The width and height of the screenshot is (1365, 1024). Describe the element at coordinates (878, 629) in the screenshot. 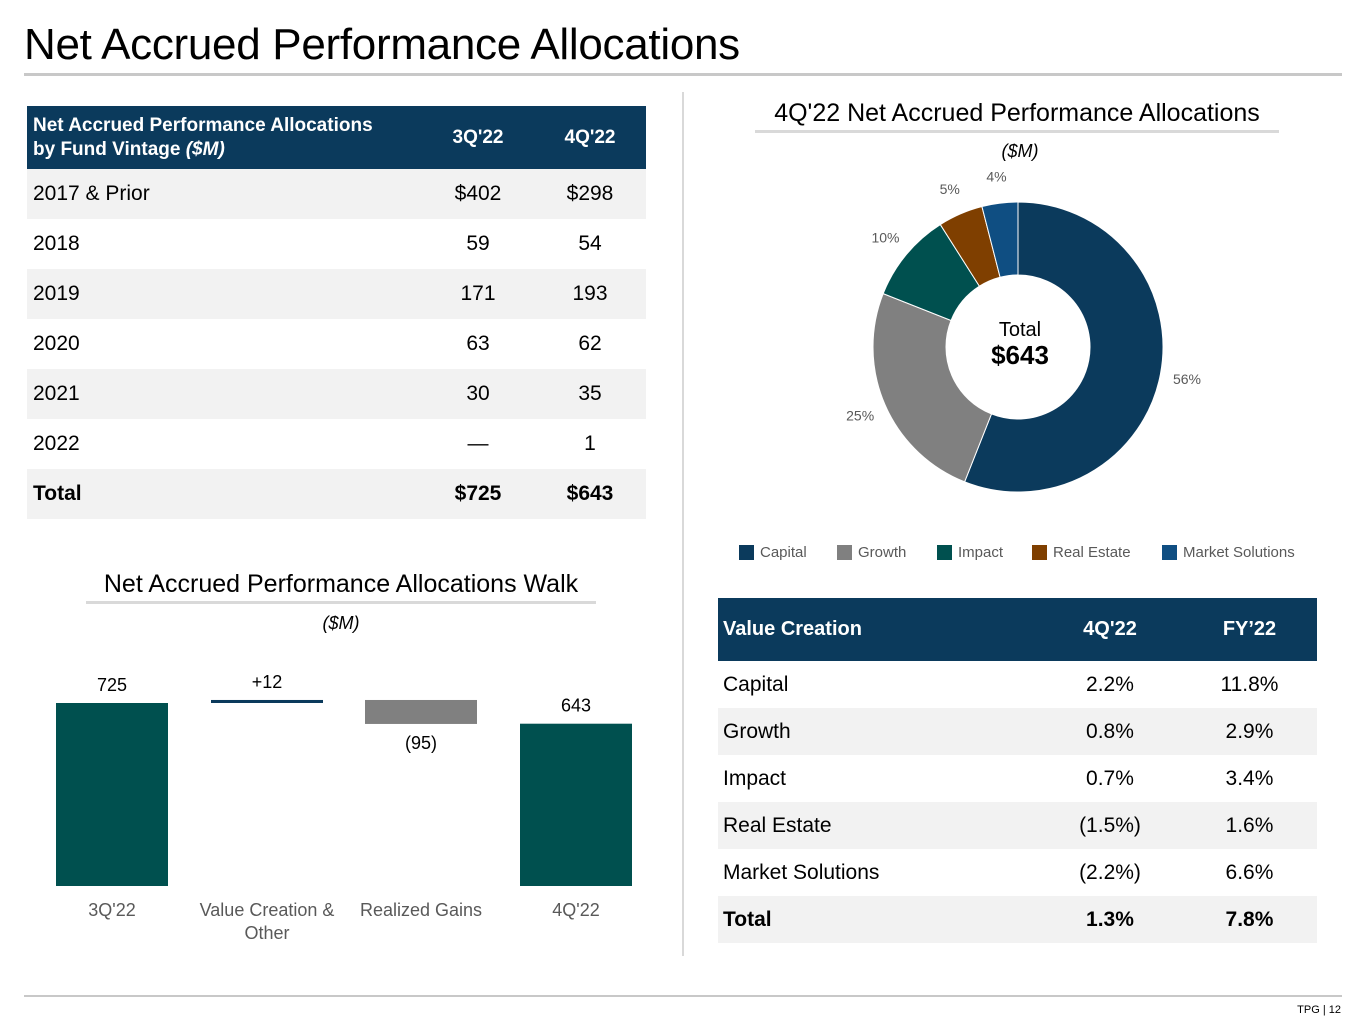

I see `vc-header-label: Value Creation` at that location.